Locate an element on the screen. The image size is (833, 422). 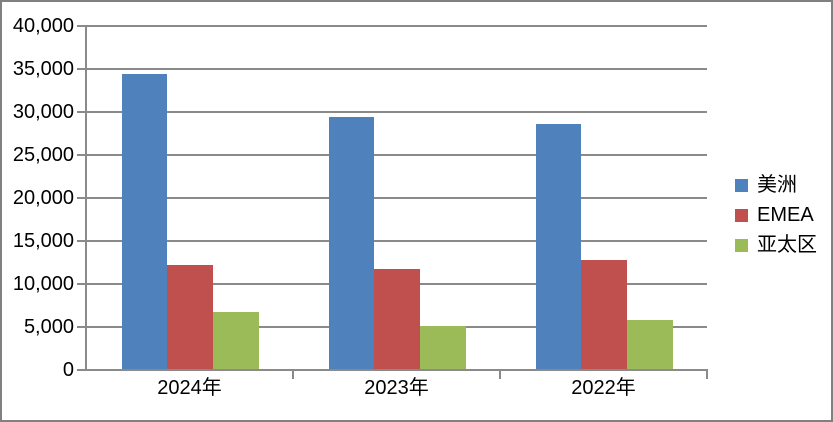
y-axis-label: 5,000 is located at coordinates (48, 327).